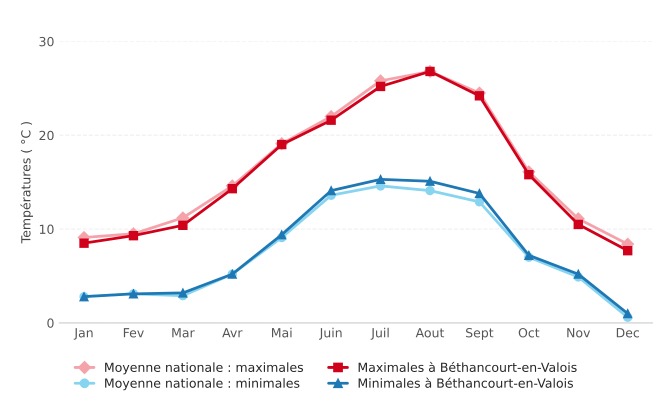 This screenshot has height=414, width=659. I want to click on x-tick-label: Avr, so click(232, 333).